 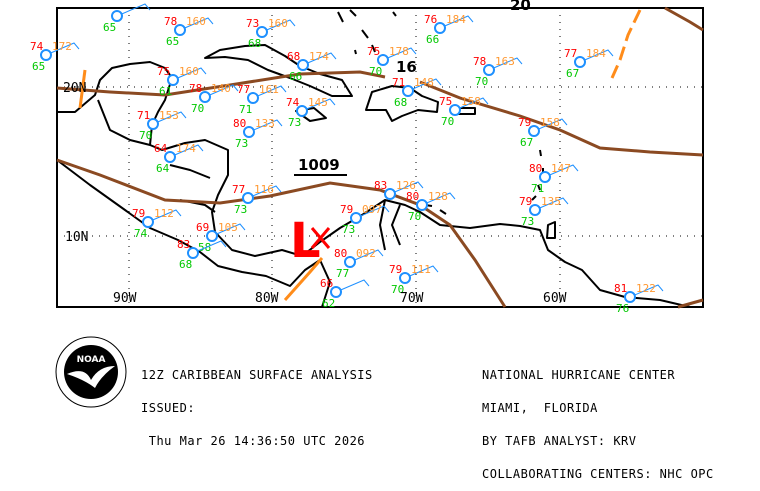 What do you see at coordinates (319, 56) in the screenshot?
I see `pressure-value: 174` at bounding box center [319, 56].